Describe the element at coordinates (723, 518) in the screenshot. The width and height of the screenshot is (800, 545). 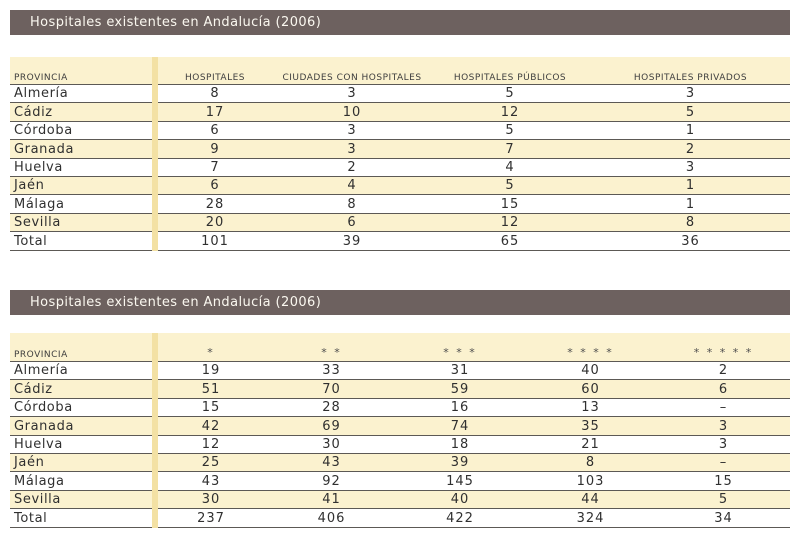
I see `value-cell: 34` at that location.